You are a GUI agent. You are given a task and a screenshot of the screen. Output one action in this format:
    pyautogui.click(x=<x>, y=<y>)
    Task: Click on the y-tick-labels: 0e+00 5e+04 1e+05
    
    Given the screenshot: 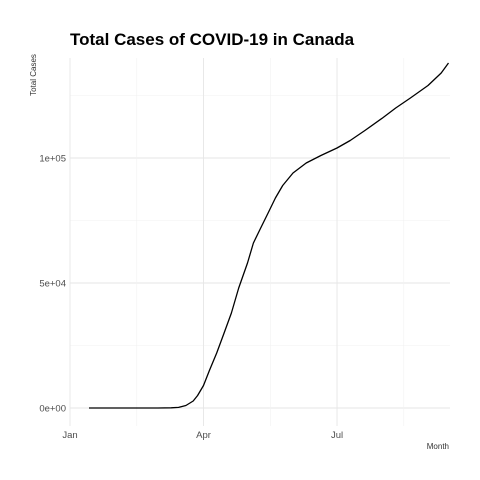 What is the action you would take?
    pyautogui.click(x=52, y=284)
    